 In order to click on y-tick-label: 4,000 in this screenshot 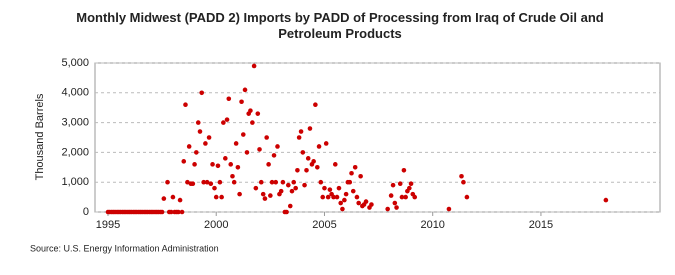, I will do `click(75, 93)`.